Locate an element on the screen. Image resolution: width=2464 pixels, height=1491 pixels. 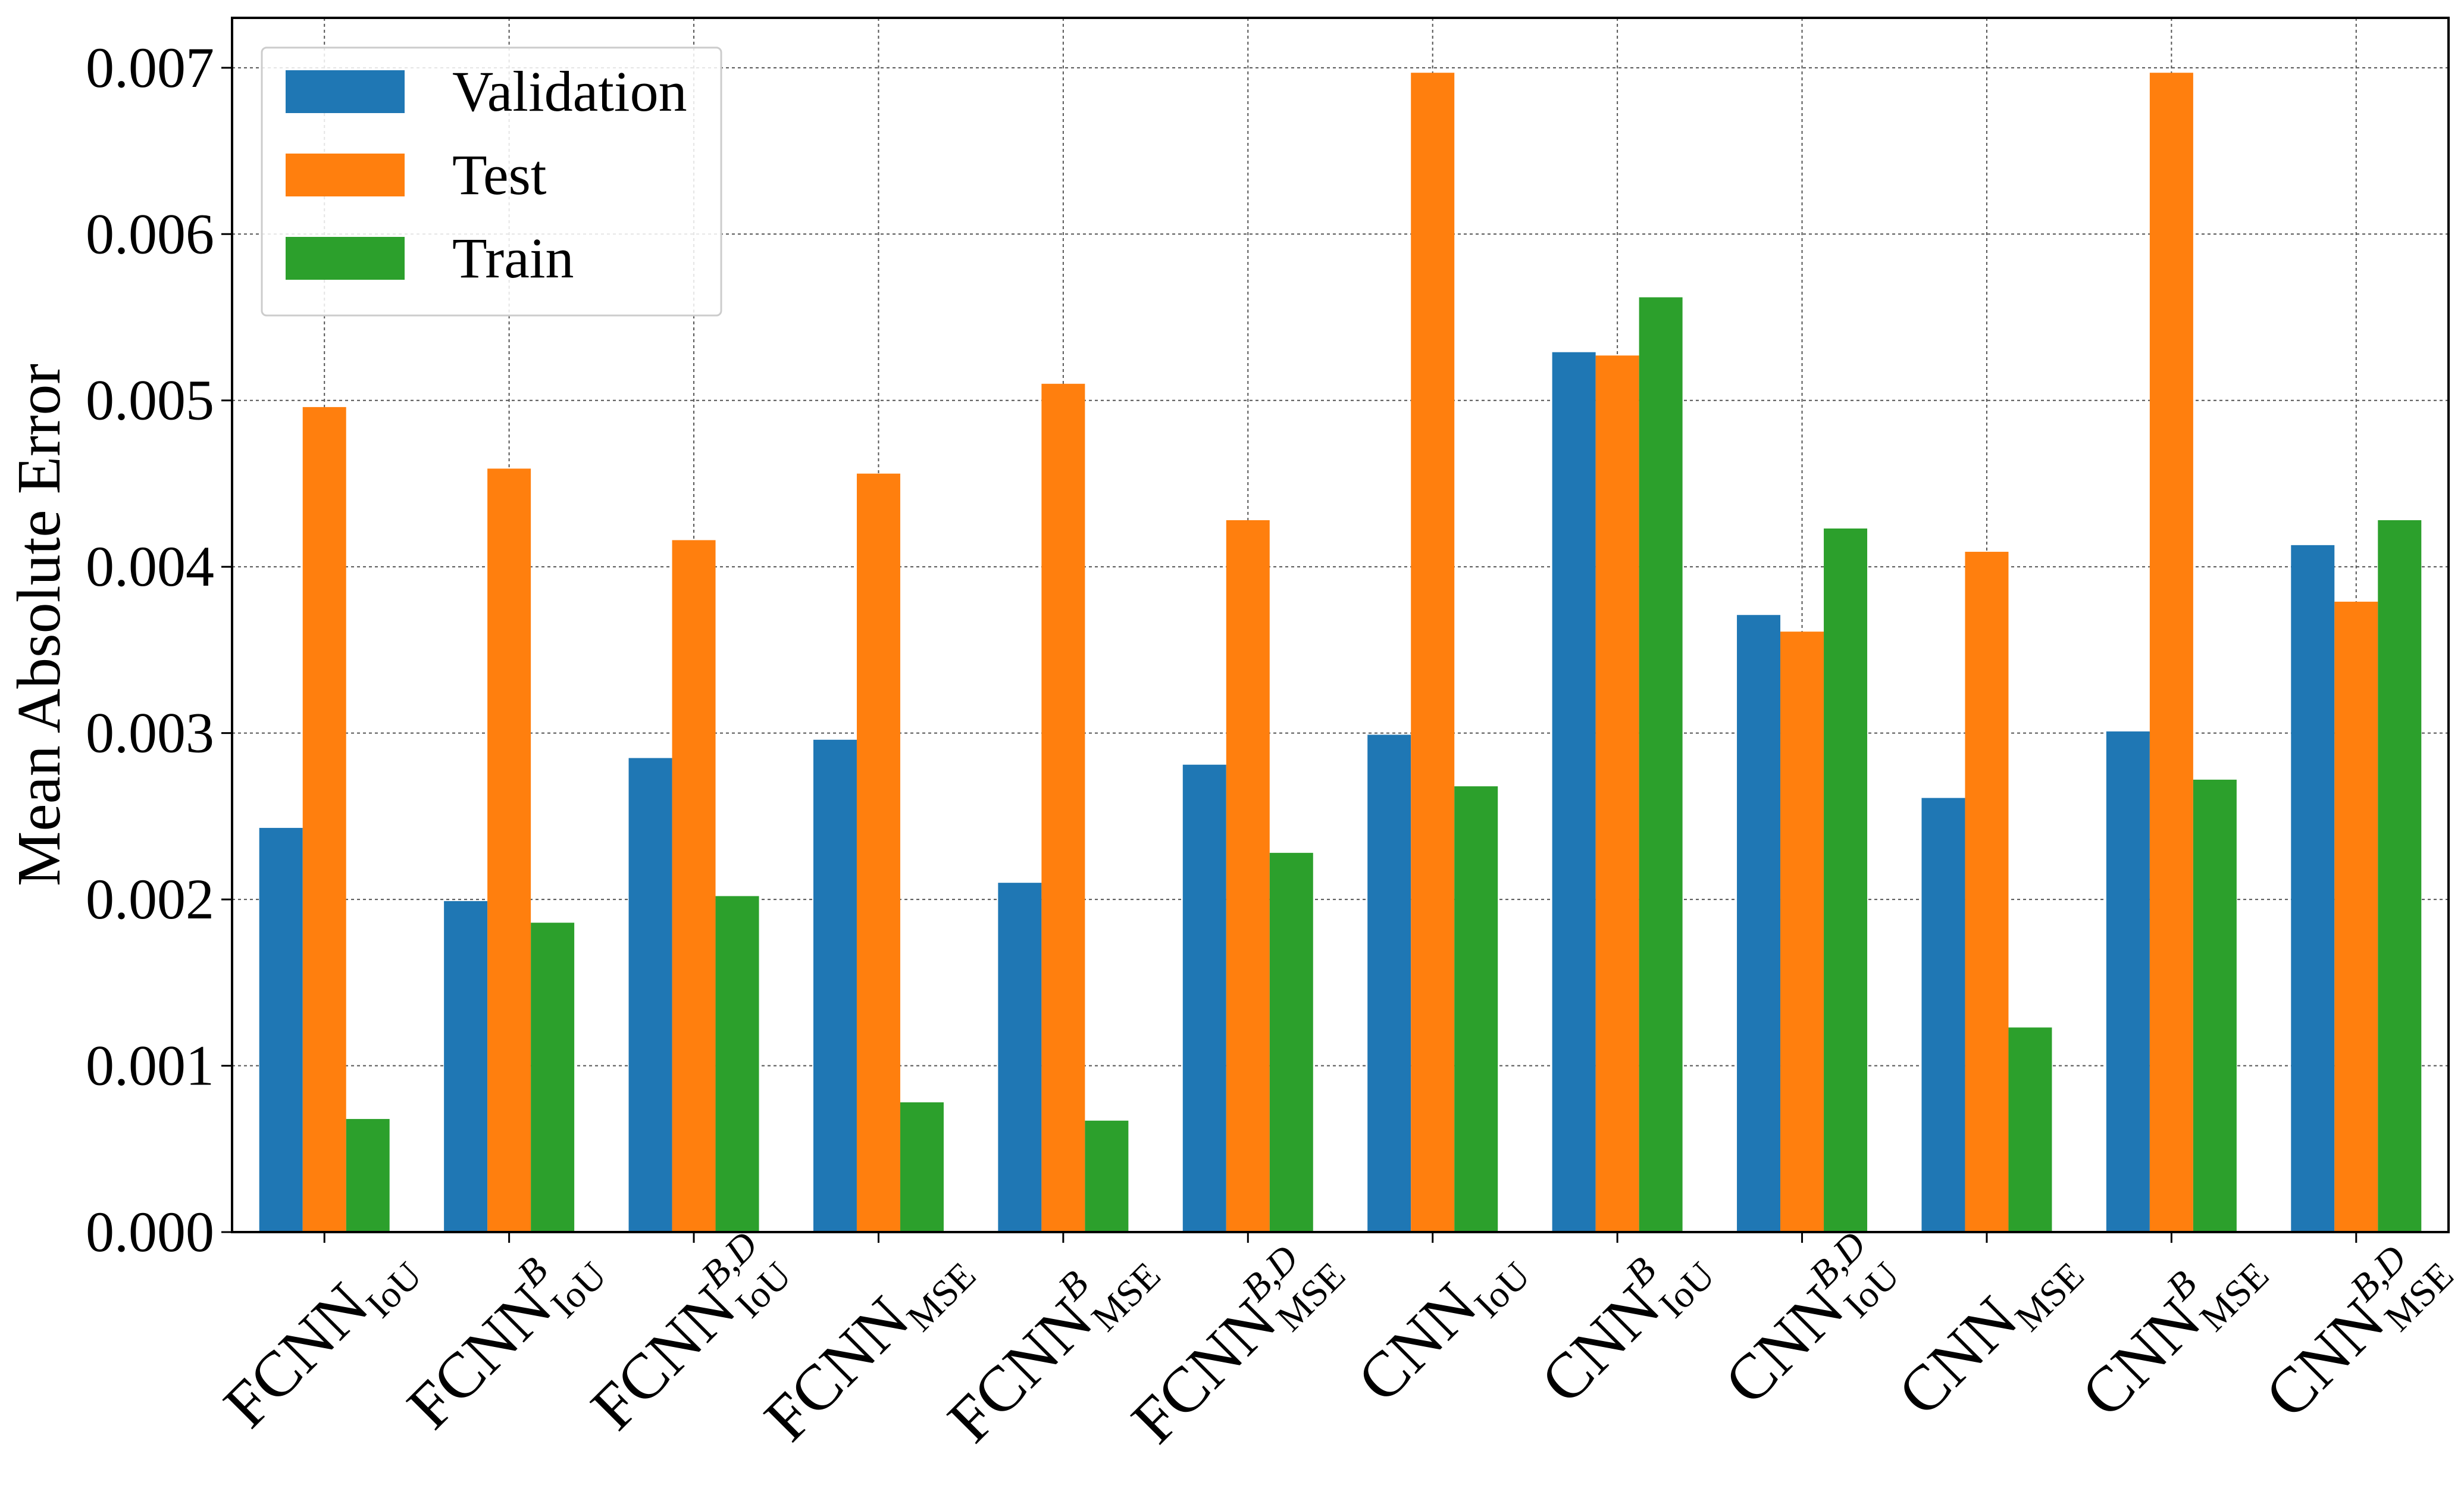
y-tick-label: 0.004 is located at coordinates (150, 566).